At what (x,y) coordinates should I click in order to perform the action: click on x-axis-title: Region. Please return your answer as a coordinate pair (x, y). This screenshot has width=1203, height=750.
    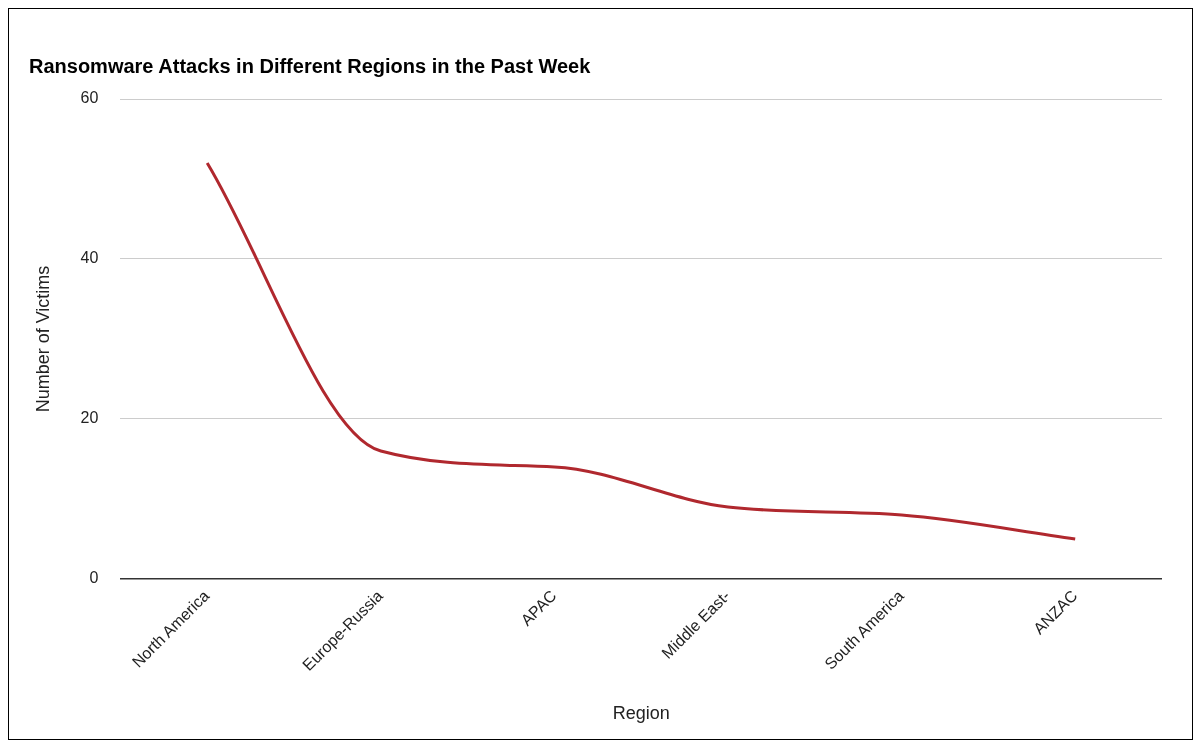
    Looking at the image, I should click on (641, 713).